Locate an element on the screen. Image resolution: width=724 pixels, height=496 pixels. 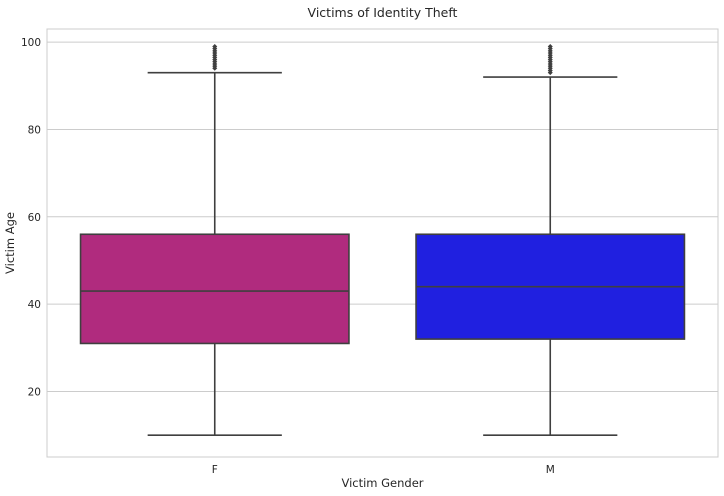
y-tick-80: 80 is located at coordinates (34, 130).